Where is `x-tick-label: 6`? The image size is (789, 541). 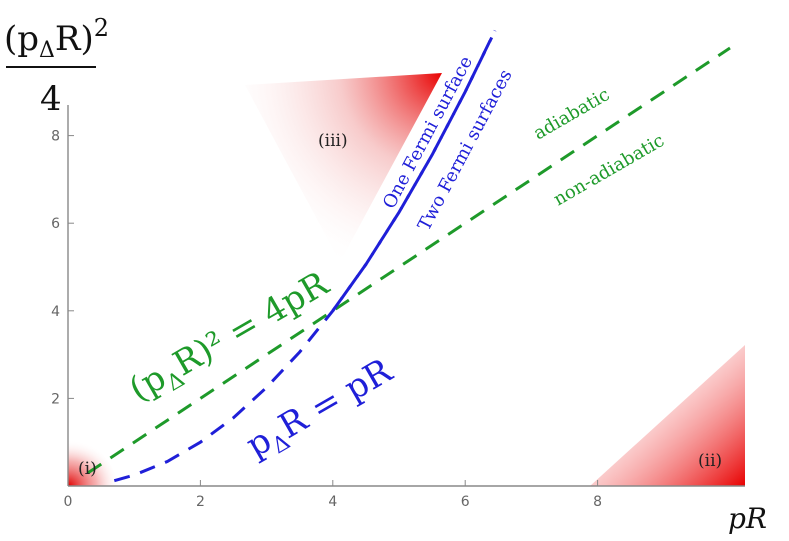
x-tick-label: 6 is located at coordinates (465, 502).